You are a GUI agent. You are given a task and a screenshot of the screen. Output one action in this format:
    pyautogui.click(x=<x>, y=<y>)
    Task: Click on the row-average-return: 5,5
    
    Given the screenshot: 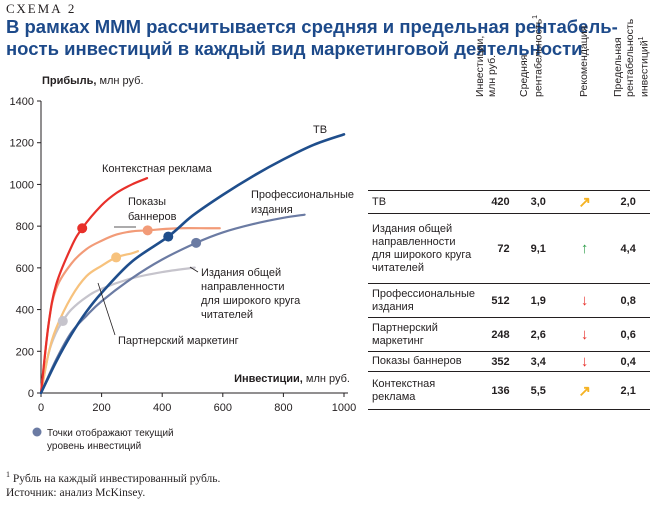 What is the action you would take?
    pyautogui.click(x=538, y=390)
    